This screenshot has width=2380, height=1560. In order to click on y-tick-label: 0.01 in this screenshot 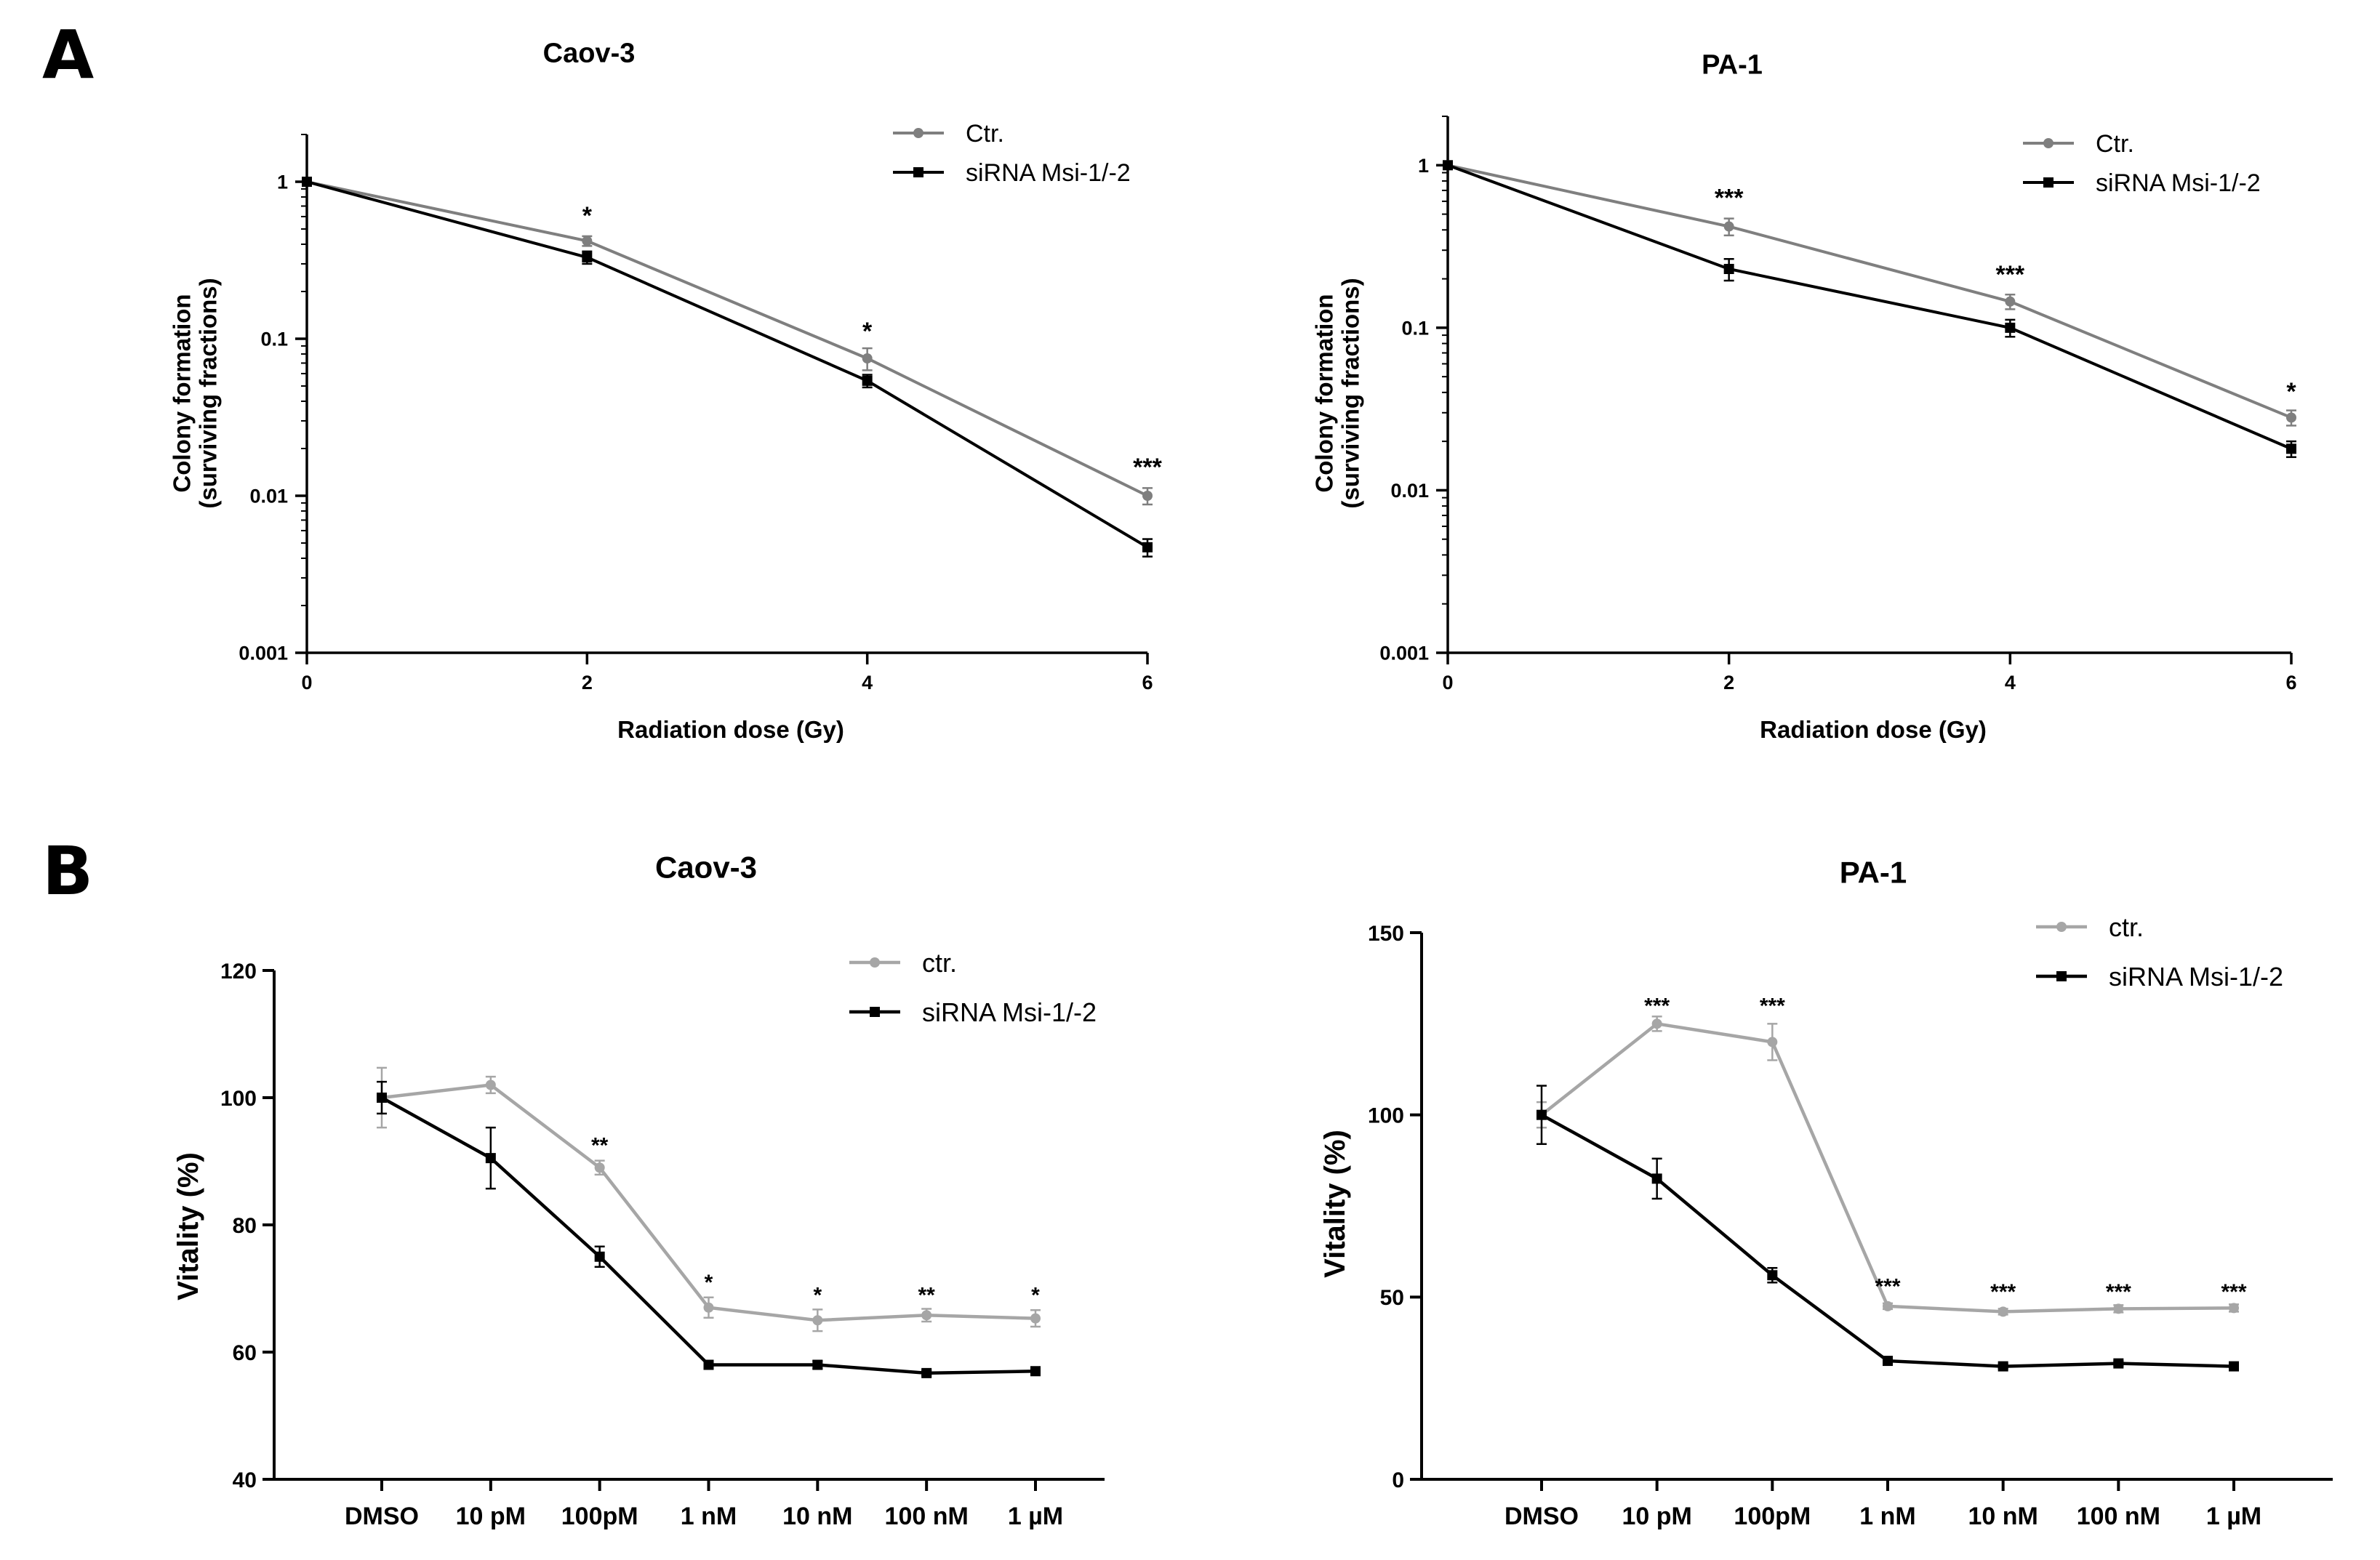, I will do `click(1409, 491)`.